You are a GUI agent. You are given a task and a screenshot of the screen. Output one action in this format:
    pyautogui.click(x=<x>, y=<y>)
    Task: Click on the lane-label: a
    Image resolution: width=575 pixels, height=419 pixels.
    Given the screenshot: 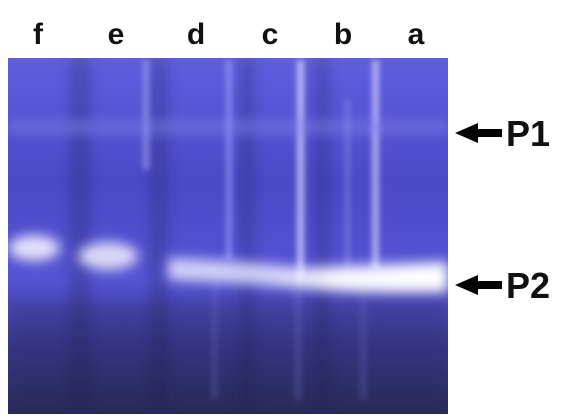 What is the action you would take?
    pyautogui.click(x=416, y=34)
    